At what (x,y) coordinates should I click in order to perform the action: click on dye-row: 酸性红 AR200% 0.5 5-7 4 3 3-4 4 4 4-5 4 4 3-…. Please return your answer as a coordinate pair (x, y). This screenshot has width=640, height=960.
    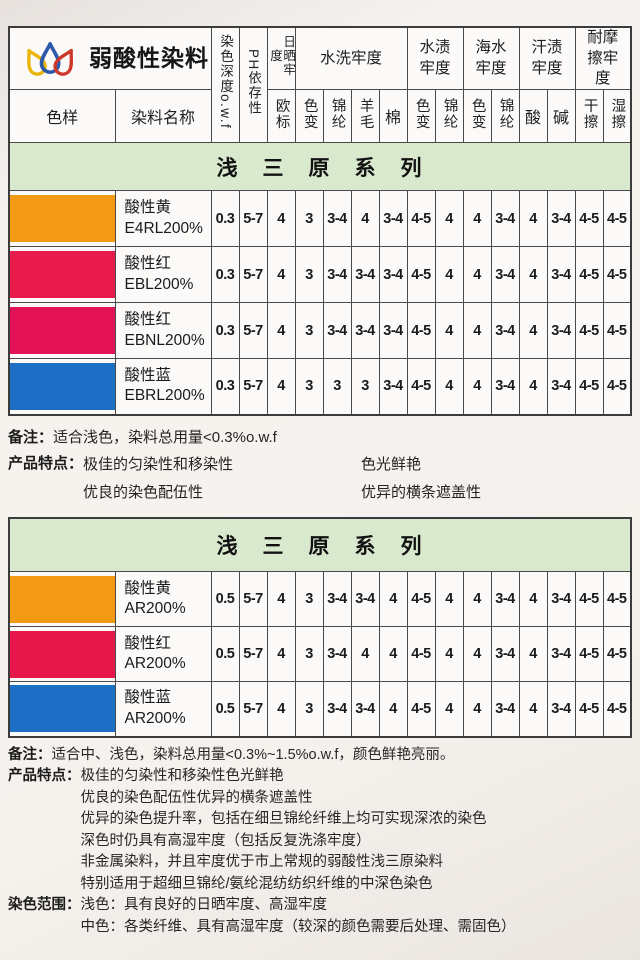
    Looking at the image, I should click on (320, 654).